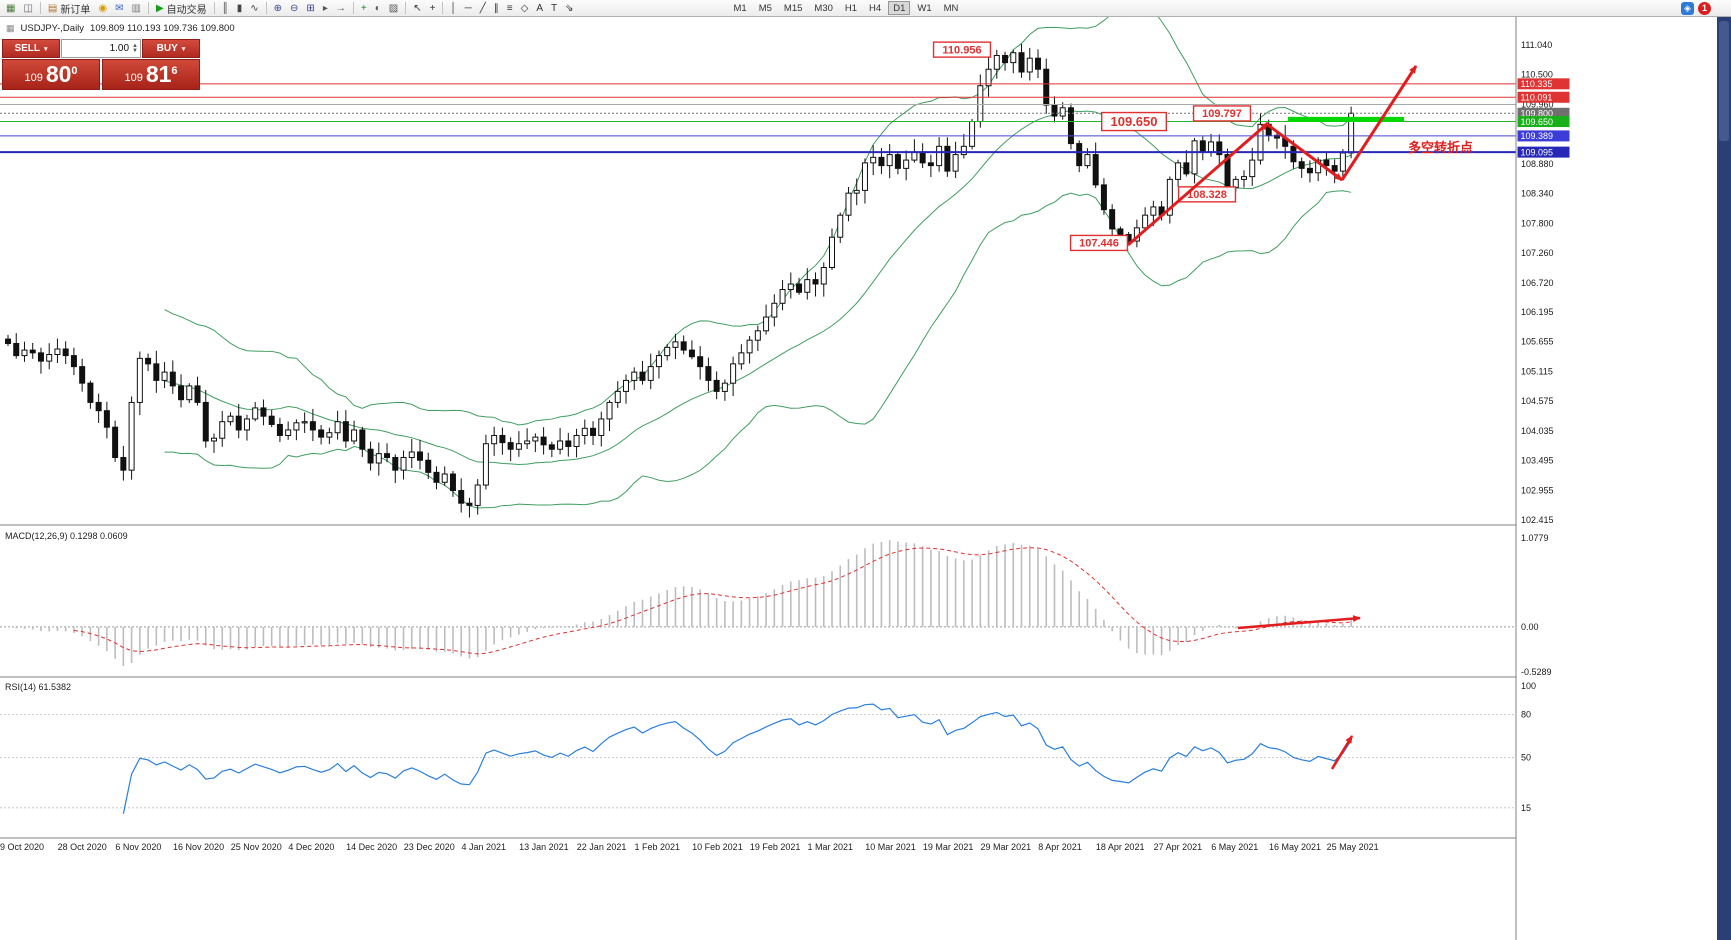 This screenshot has width=1731, height=940. I want to click on svg-text: 25 May 2021, so click(1353, 847).